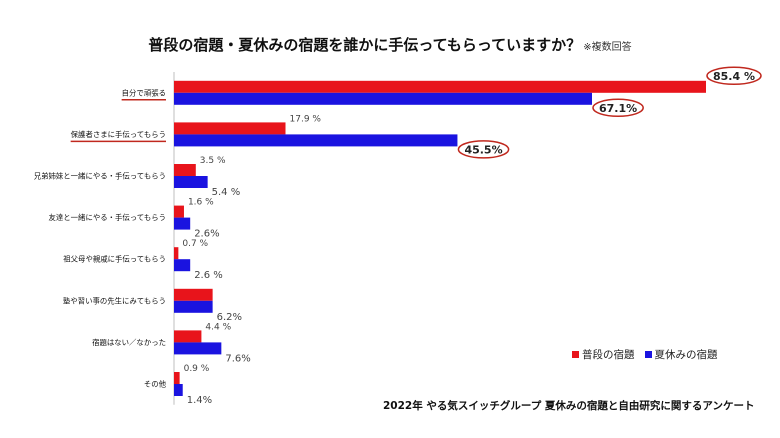 The width and height of the screenshot is (780, 438). Describe the element at coordinates (213, 161) in the screenshot. I see `value-label: 3.5 %` at that location.